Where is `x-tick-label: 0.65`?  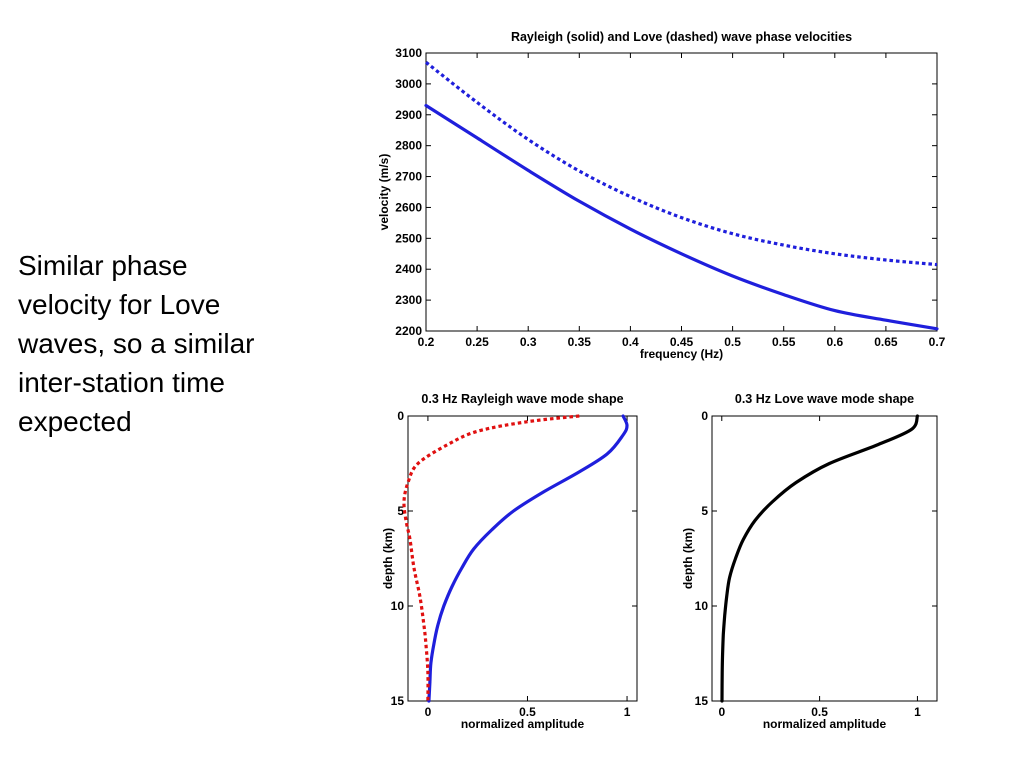
x-tick-label: 0.65 is located at coordinates (886, 342).